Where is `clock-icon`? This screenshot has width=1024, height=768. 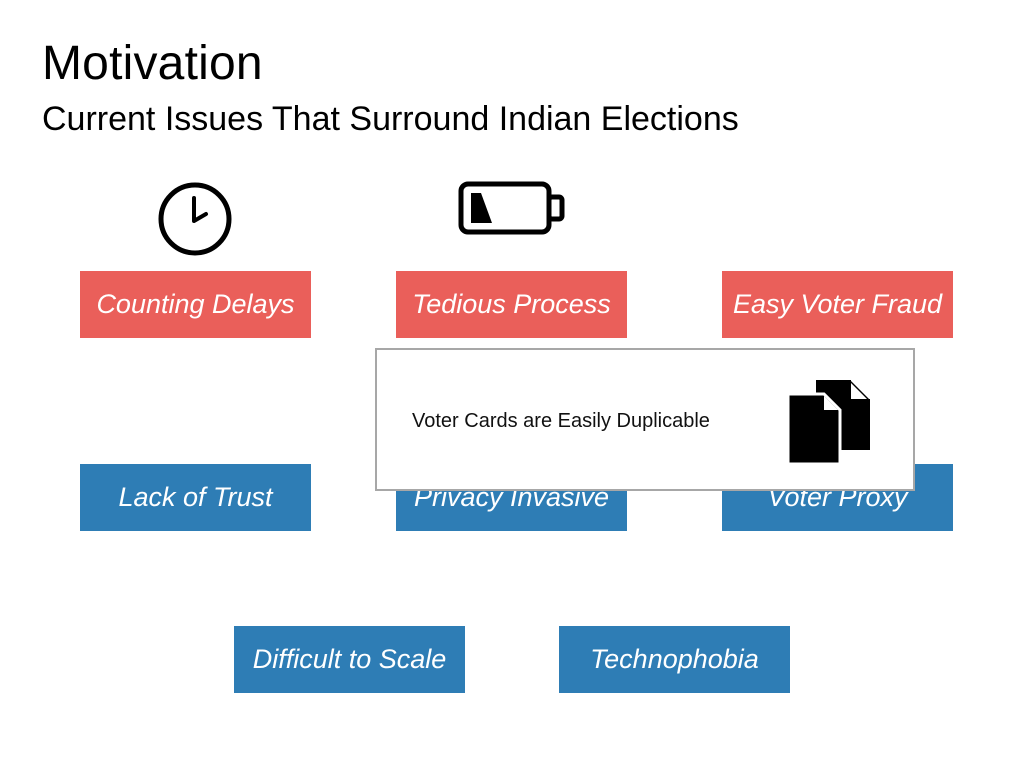 clock-icon is located at coordinates (195, 219).